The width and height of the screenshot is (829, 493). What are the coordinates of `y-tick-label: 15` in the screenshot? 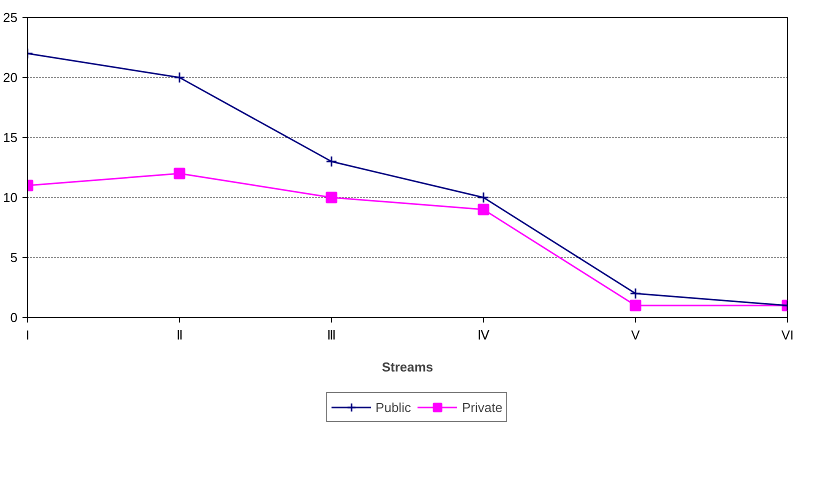 It's located at (10, 137).